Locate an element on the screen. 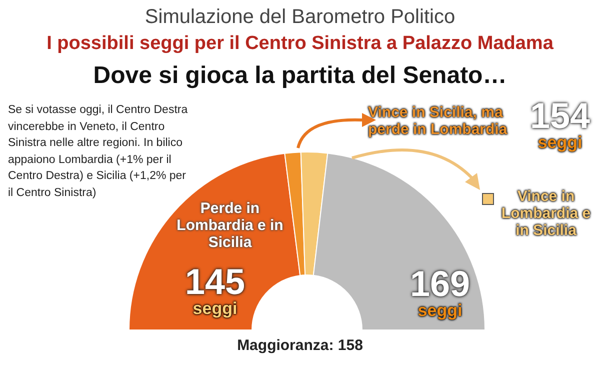 The width and height of the screenshot is (600, 368). text: Se si votasse oggi, il Centro Destra vincerebbe in Veneto, il Centro Sinistra nelle altre regioni. In bilico appaiono Lombardia (+1% per il Centro Destra) e Sicilia (+1,2% per il Centro Sinistra) is located at coordinates (98, 151).